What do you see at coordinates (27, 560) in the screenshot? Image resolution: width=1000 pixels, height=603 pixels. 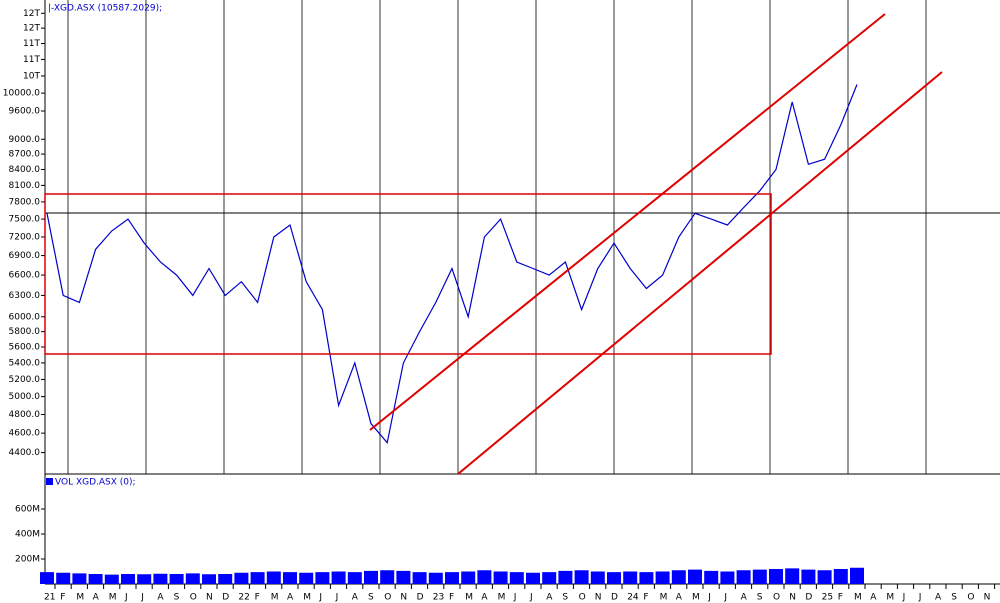 I see `y-tick-label: 200M` at bounding box center [27, 560].